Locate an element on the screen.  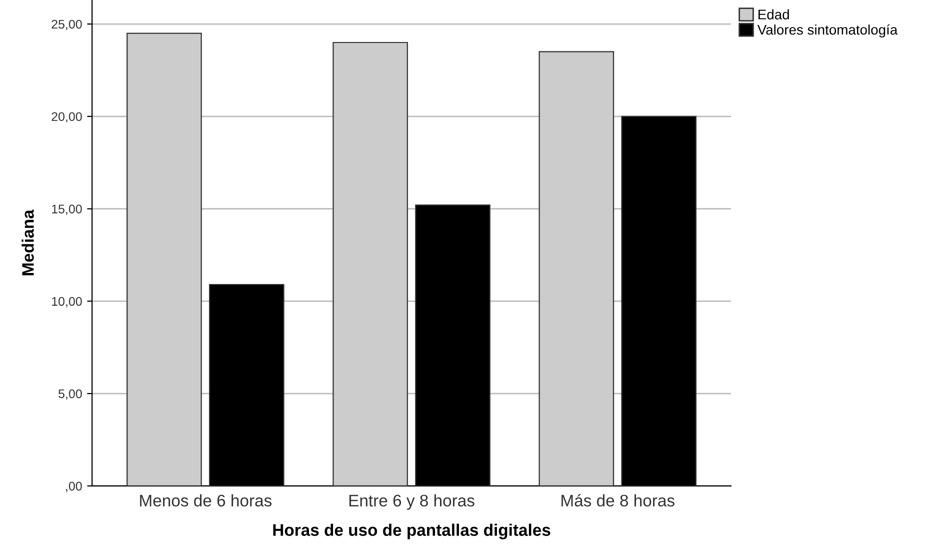
x-tick-label: Menos de 6 horas is located at coordinates (206, 500).